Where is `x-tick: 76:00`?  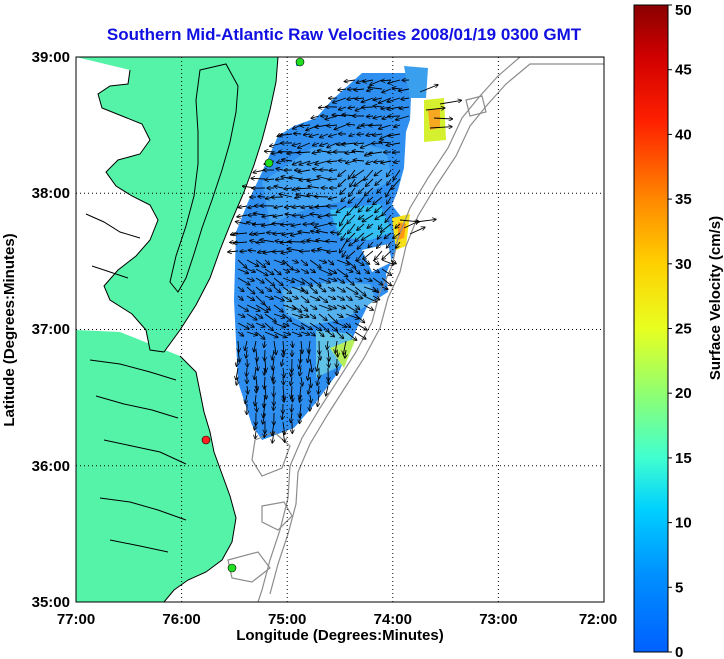 x-tick: 76:00 is located at coordinates (181, 619).